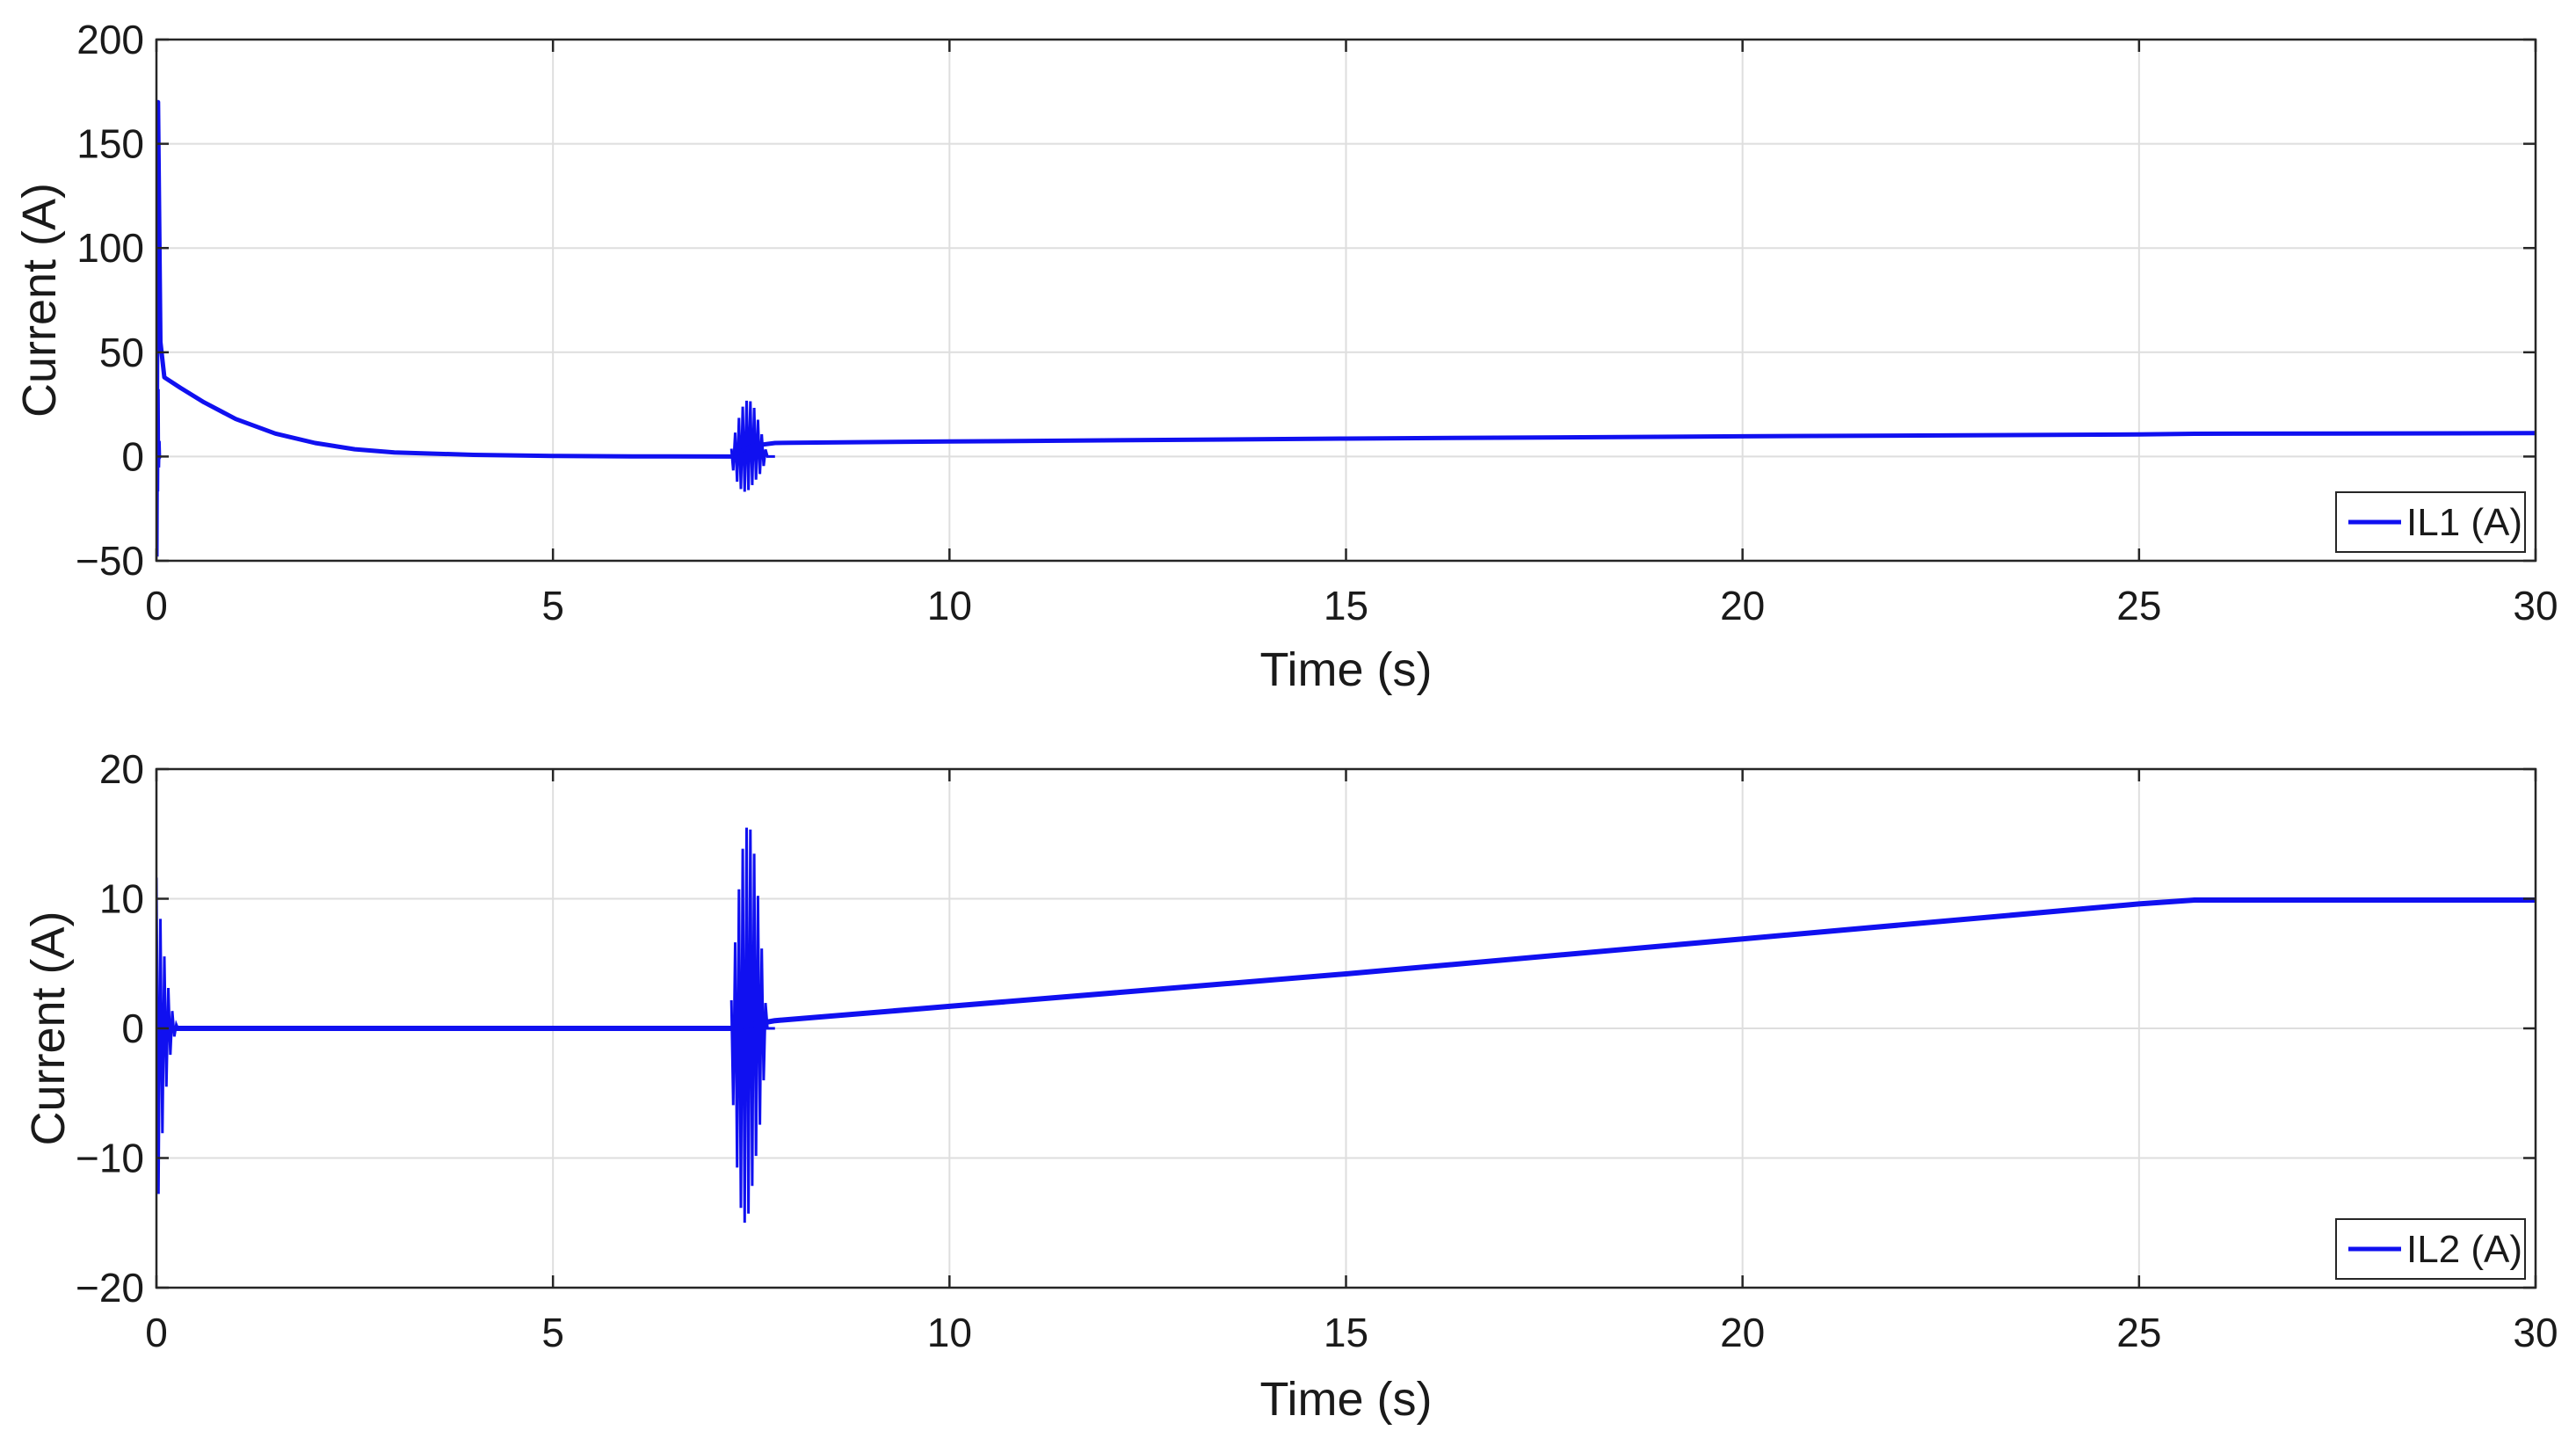 This screenshot has height=1445, width=2576. What do you see at coordinates (2464, 522) in the screenshot?
I see `legend-label: IL1 (A)` at bounding box center [2464, 522].